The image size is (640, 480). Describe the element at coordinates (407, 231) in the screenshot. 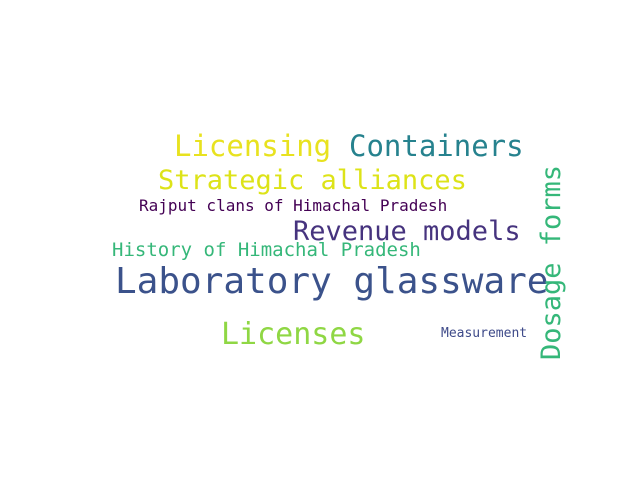

I see `word-revenue-models: Revenue models` at that location.